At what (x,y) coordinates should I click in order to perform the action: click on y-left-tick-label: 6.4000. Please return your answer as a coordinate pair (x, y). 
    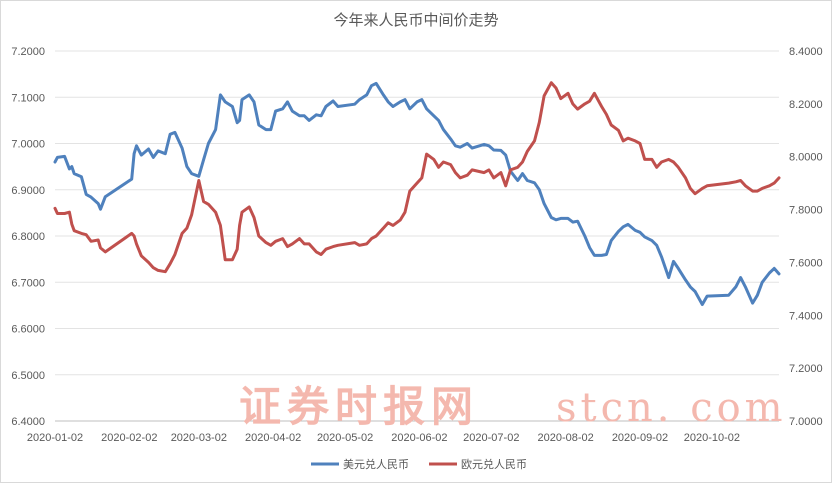
    Looking at the image, I should click on (28, 422).